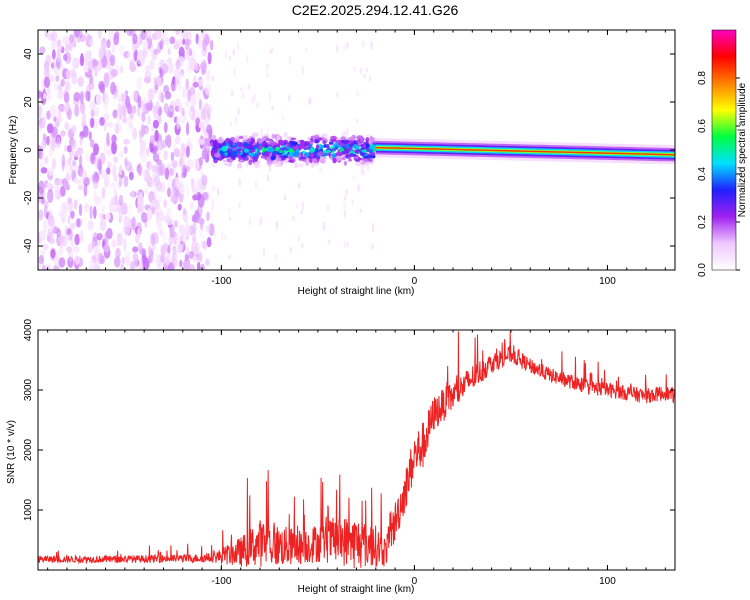 This screenshot has height=600, width=750. I want to click on colorbar-tick-label-1: 0.2, so click(702, 222).